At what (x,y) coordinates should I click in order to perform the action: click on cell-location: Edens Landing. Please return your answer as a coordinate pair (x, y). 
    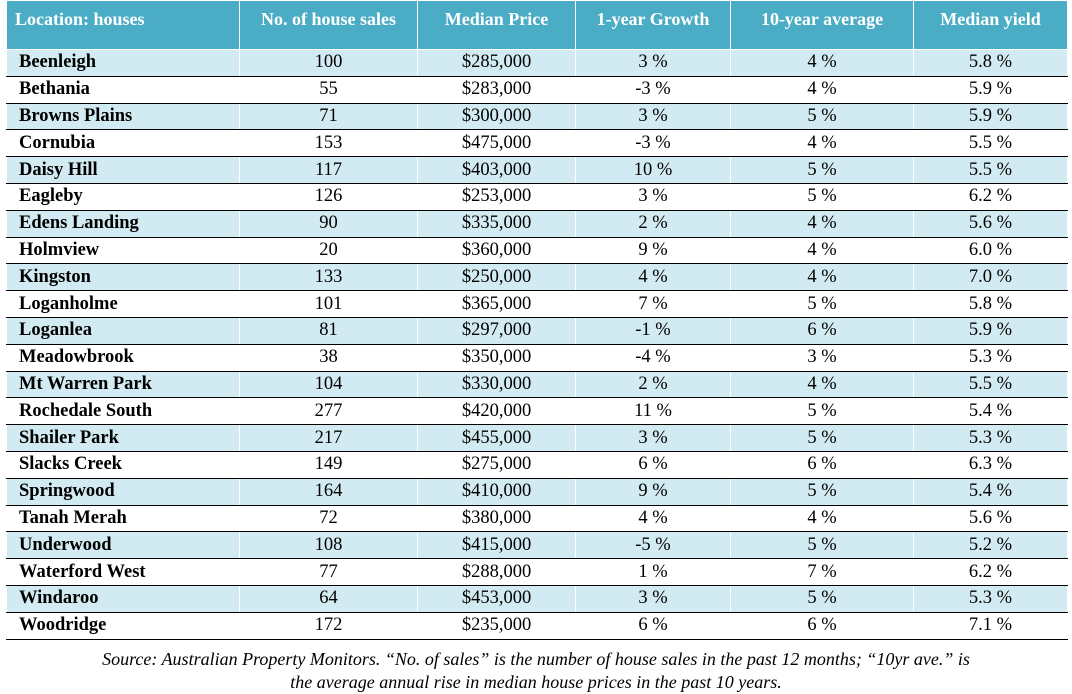
    Looking at the image, I should click on (123, 224).